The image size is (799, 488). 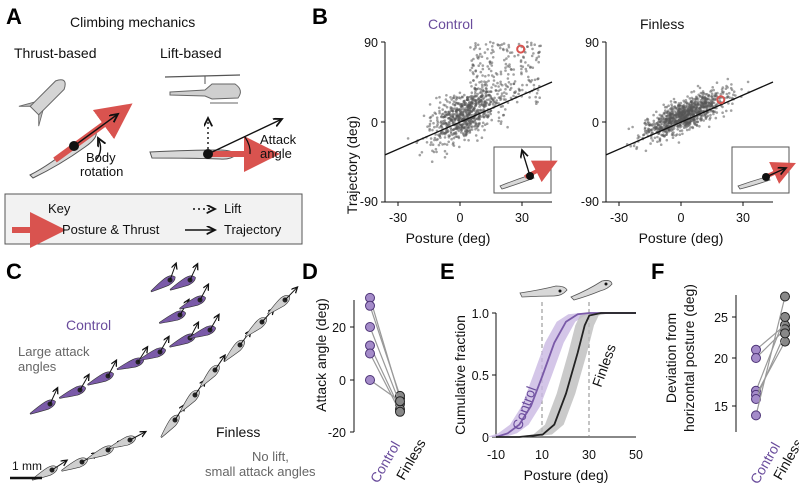 I want to click on e-finless-label: Finless, so click(x=604, y=365).